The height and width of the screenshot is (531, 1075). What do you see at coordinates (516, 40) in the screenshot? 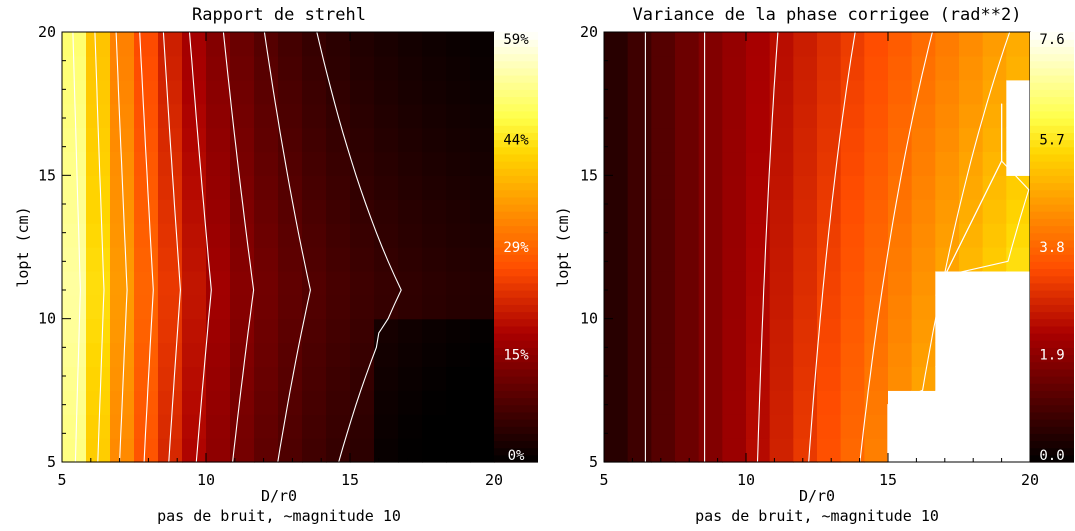
I see `colorbar-label: 59%` at bounding box center [516, 40].